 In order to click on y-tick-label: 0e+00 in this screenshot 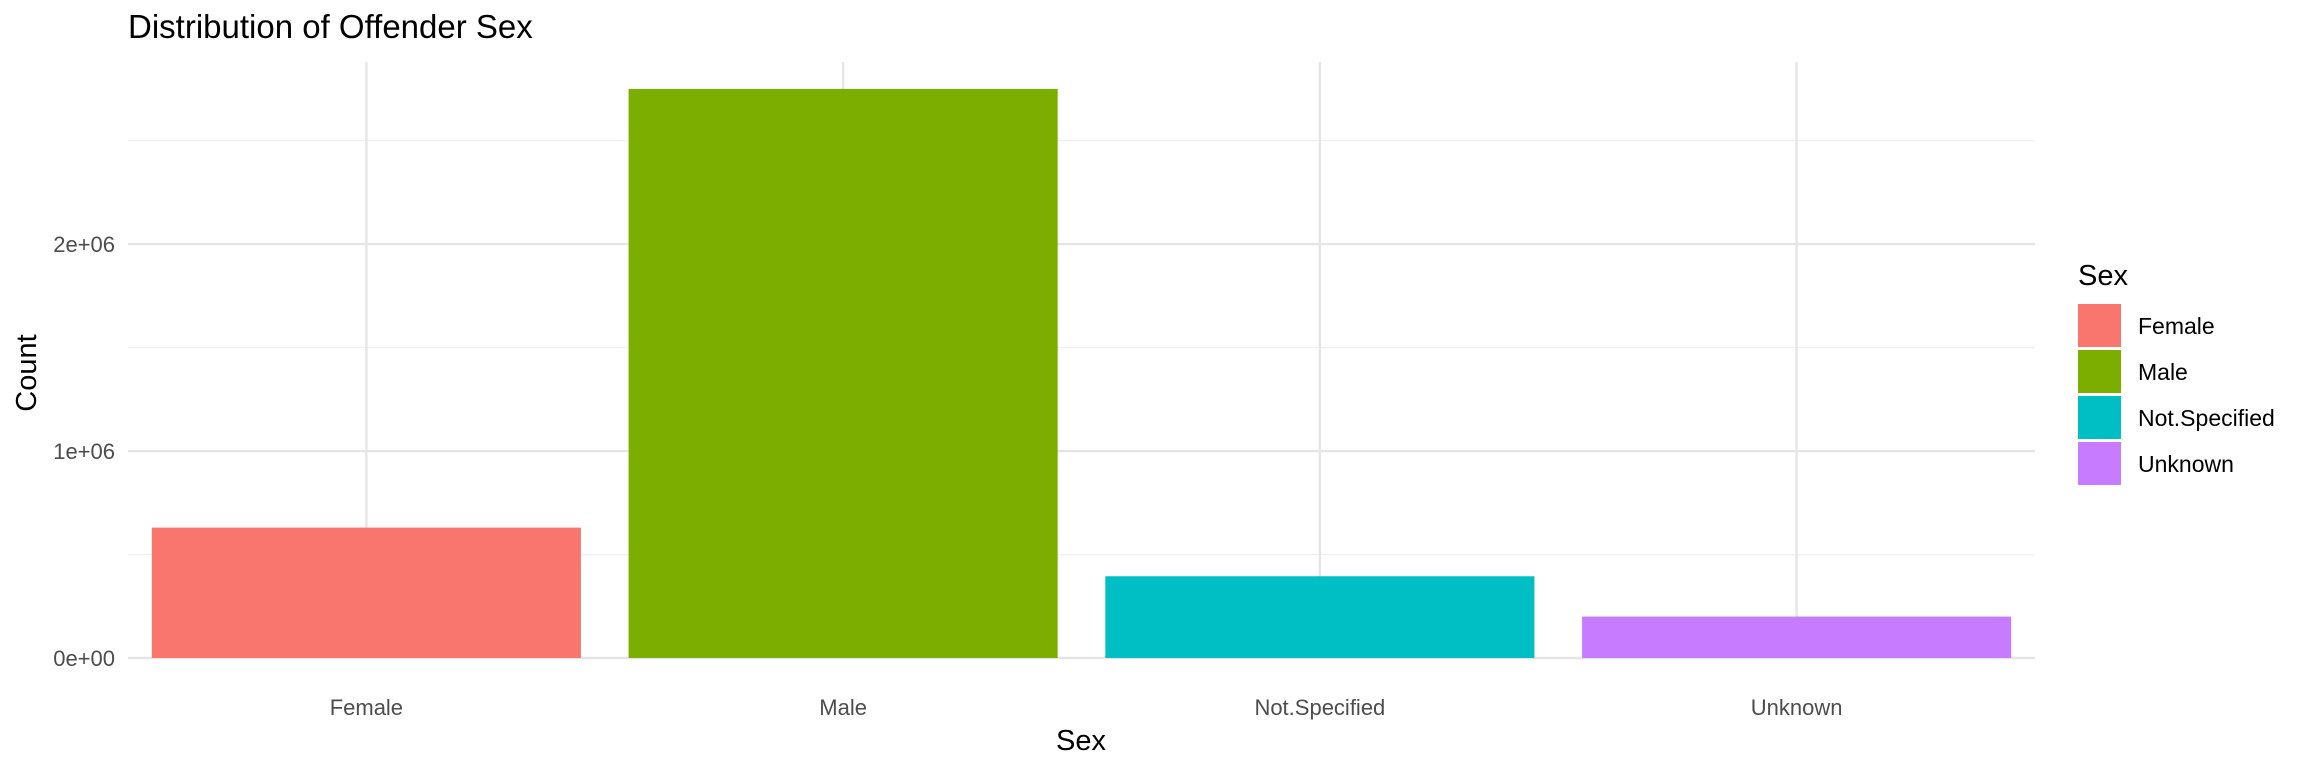, I will do `click(84, 658)`.